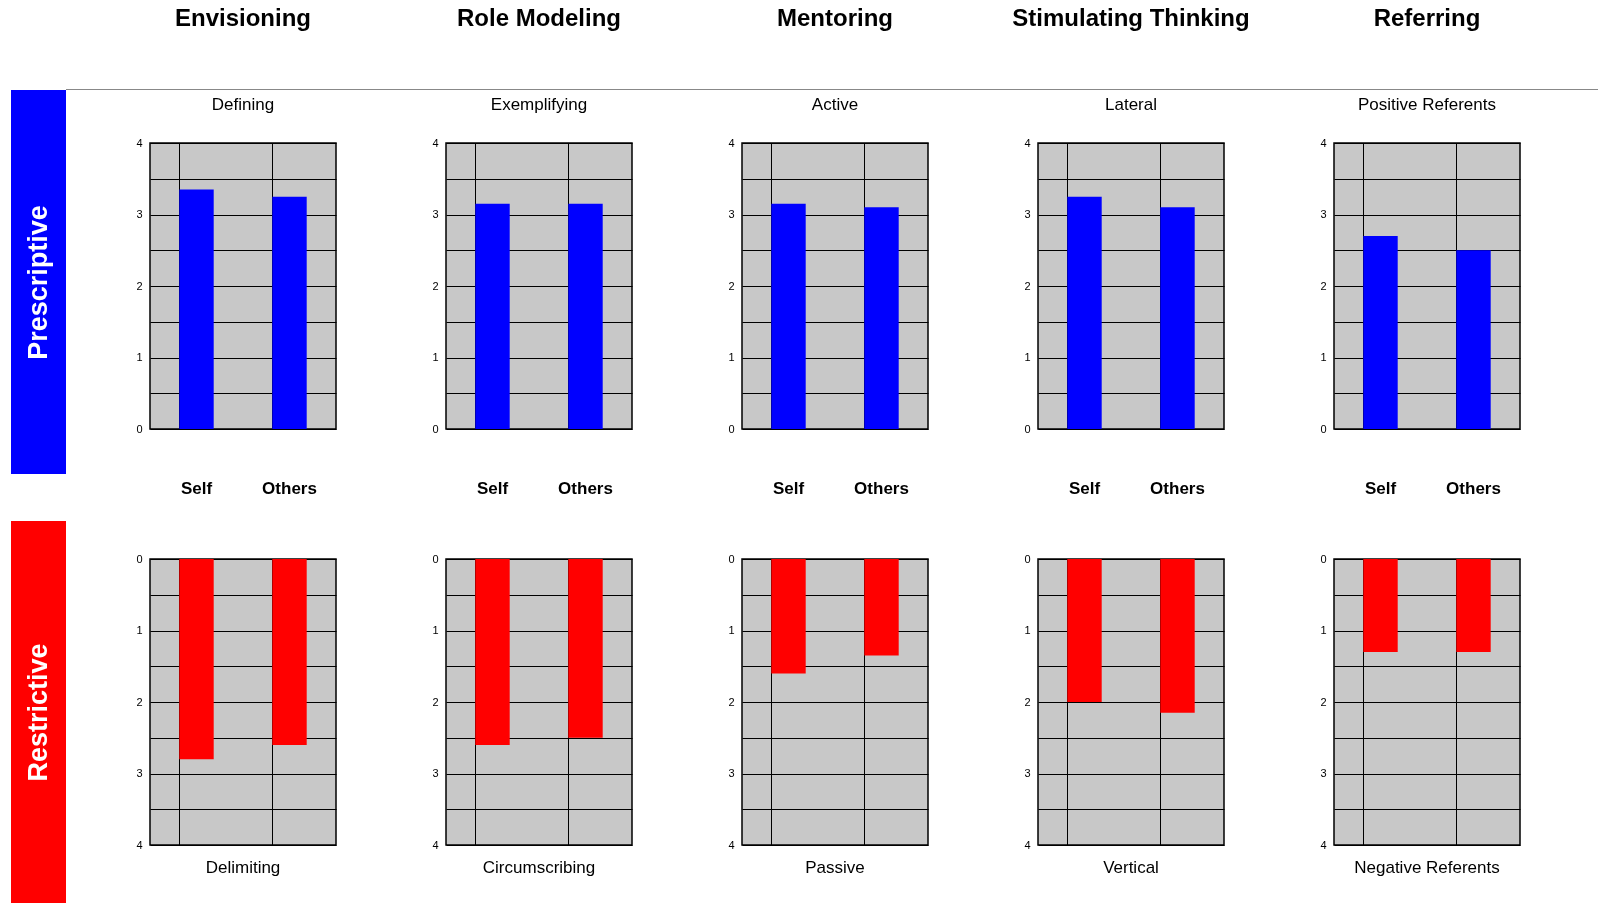 The width and height of the screenshot is (1598, 903). What do you see at coordinates (1131, 867) in the screenshot?
I see `x-axis-title: Vertical` at bounding box center [1131, 867].